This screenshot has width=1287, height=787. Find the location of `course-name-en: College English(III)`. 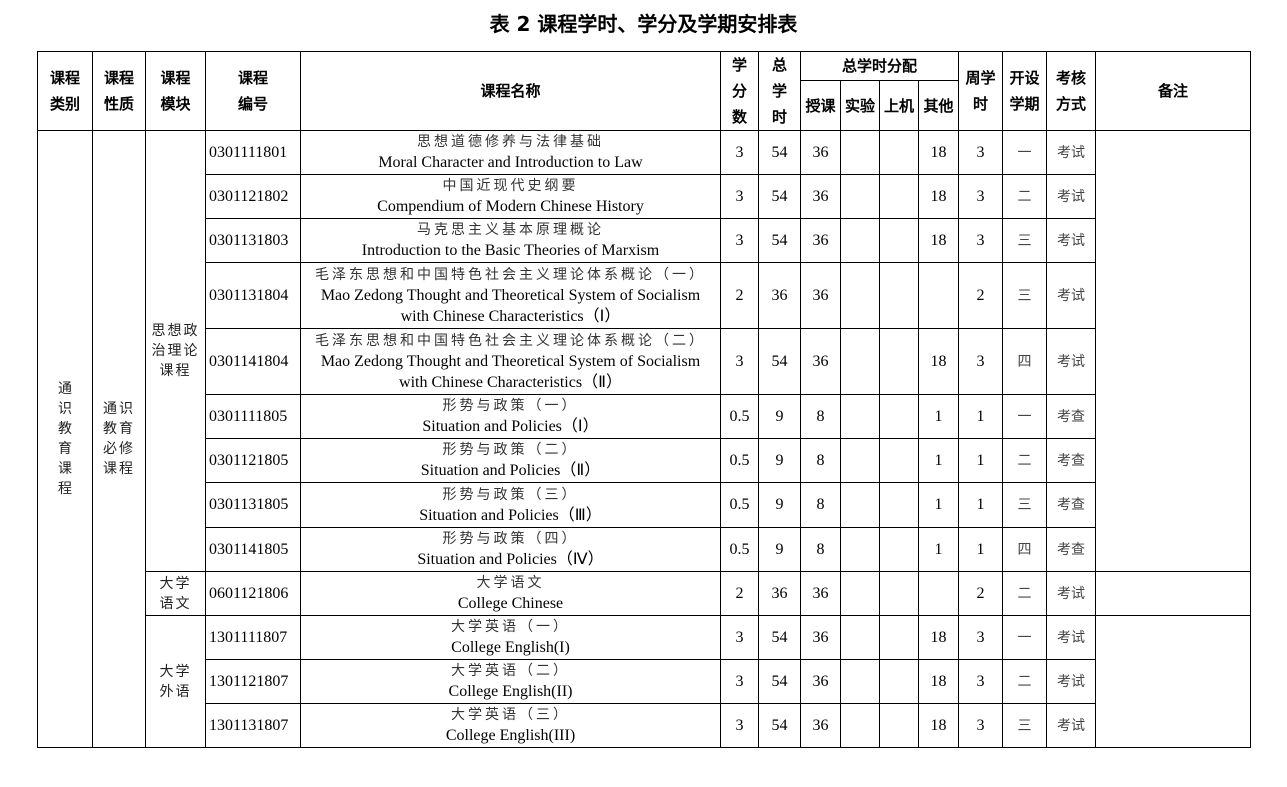

course-name-en: College English(III) is located at coordinates (510, 735).